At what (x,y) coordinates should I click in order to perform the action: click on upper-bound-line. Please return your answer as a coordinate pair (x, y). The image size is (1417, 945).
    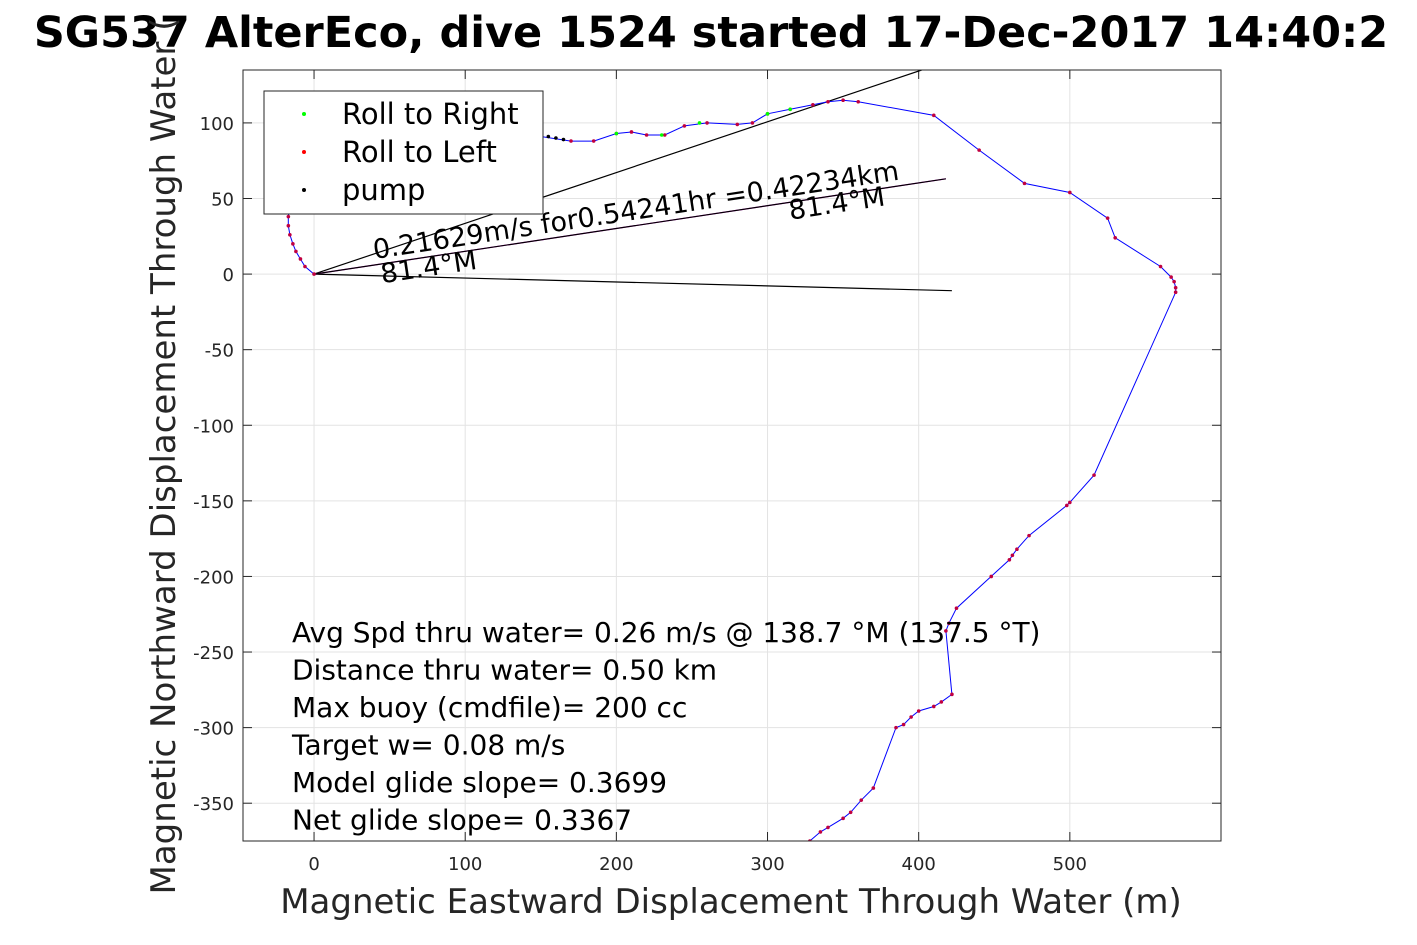
    Looking at the image, I should click on (617, 172).